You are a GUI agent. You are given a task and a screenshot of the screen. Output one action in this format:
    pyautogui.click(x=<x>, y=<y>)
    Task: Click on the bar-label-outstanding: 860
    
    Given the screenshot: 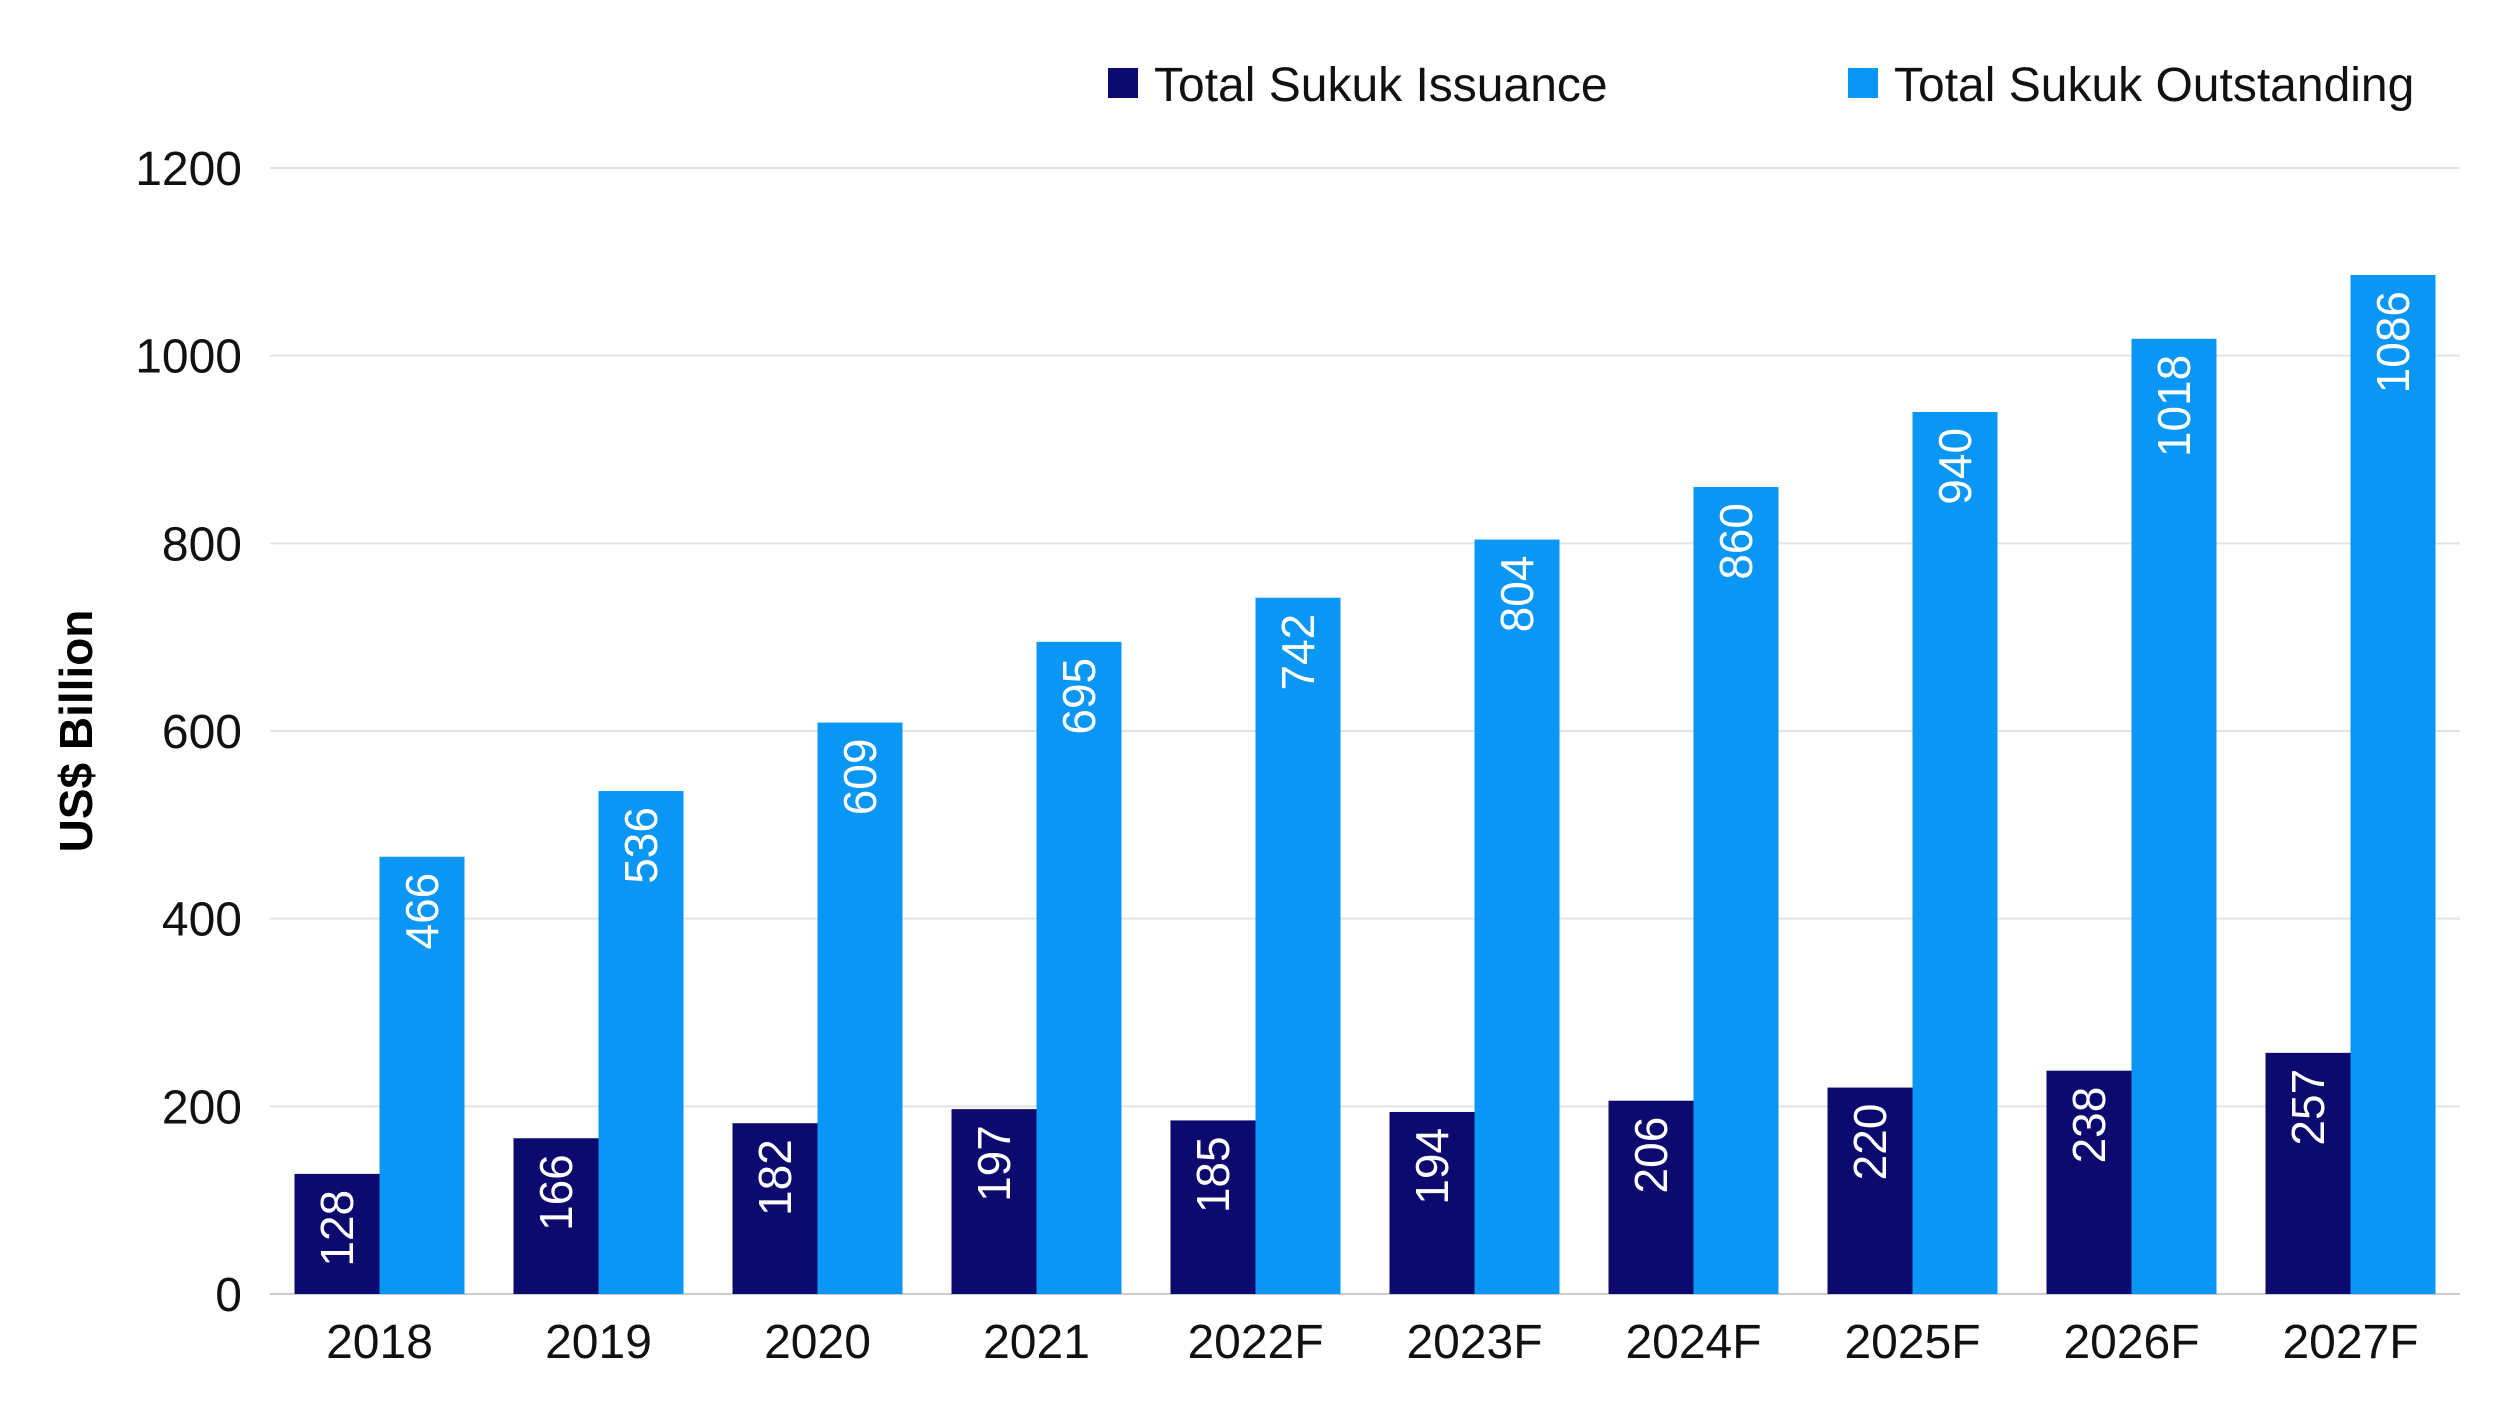 What is the action you would take?
    pyautogui.click(x=1736, y=541)
    